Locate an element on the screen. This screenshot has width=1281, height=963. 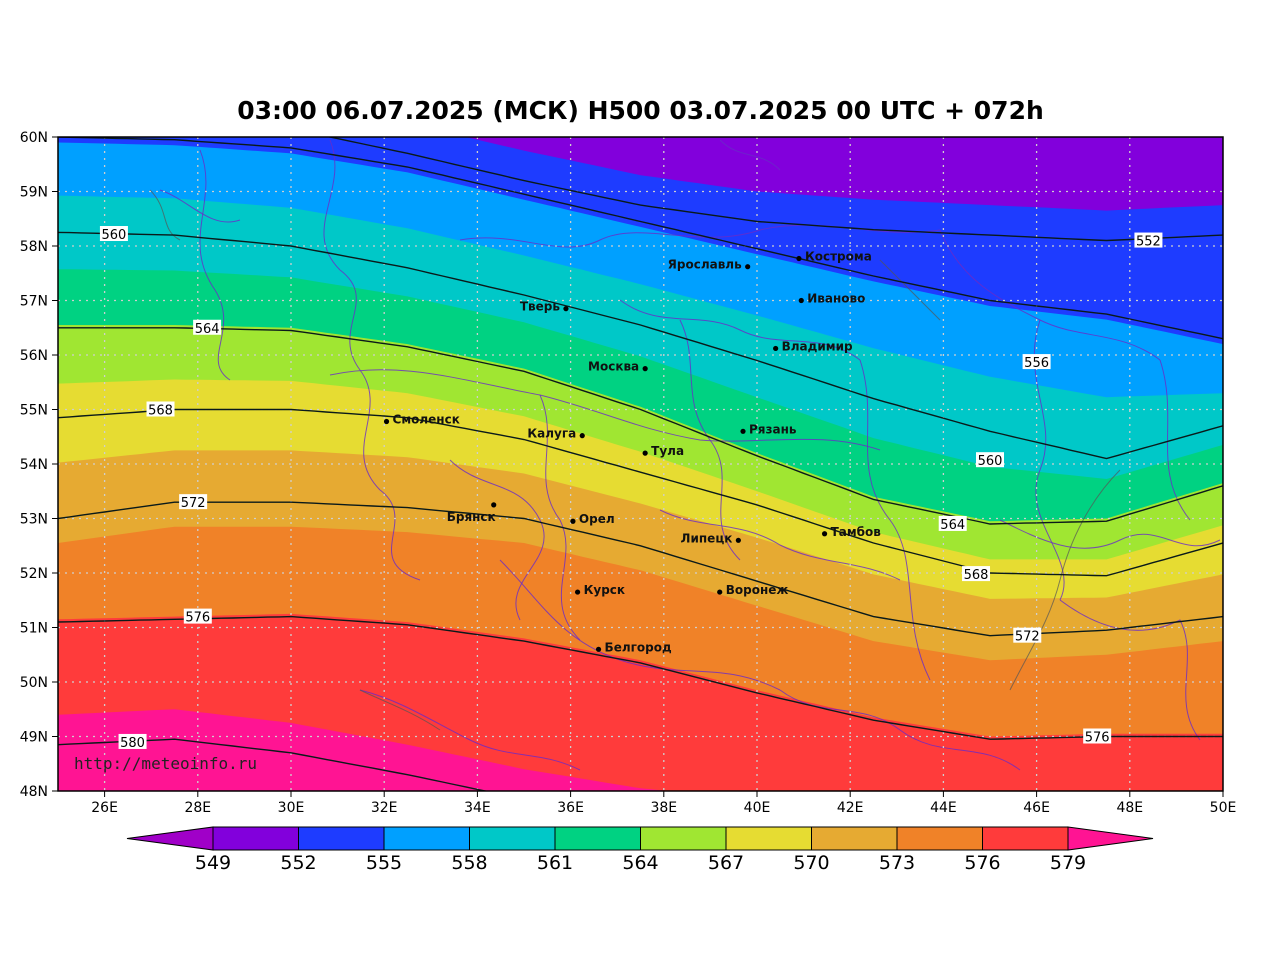
city-marker: Ярославль is located at coordinates (709, 265).